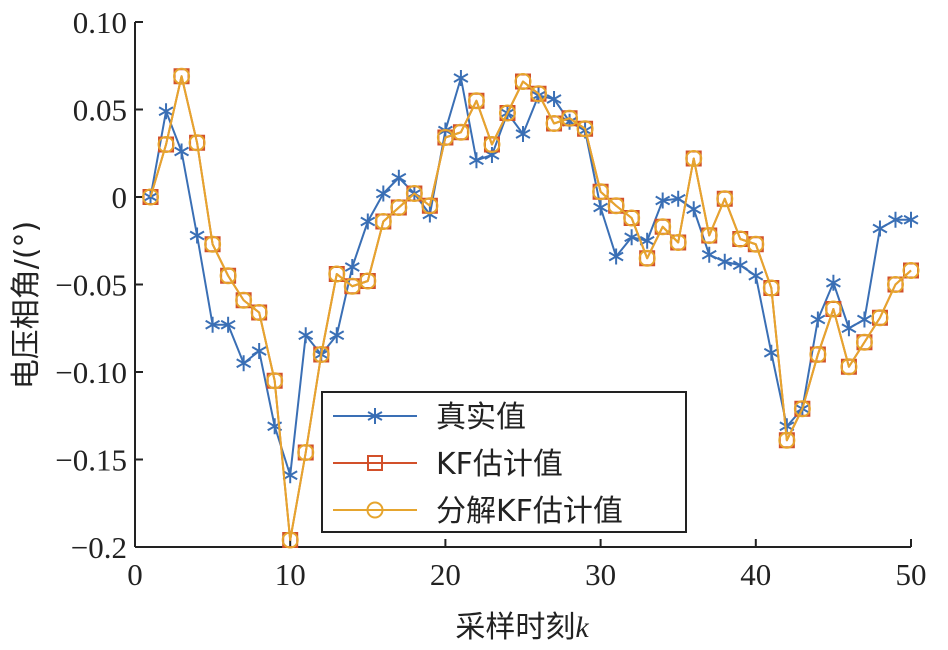 The height and width of the screenshot is (650, 948). What do you see at coordinates (290, 574) in the screenshot?
I see `x-tick-label: 10` at bounding box center [290, 574].